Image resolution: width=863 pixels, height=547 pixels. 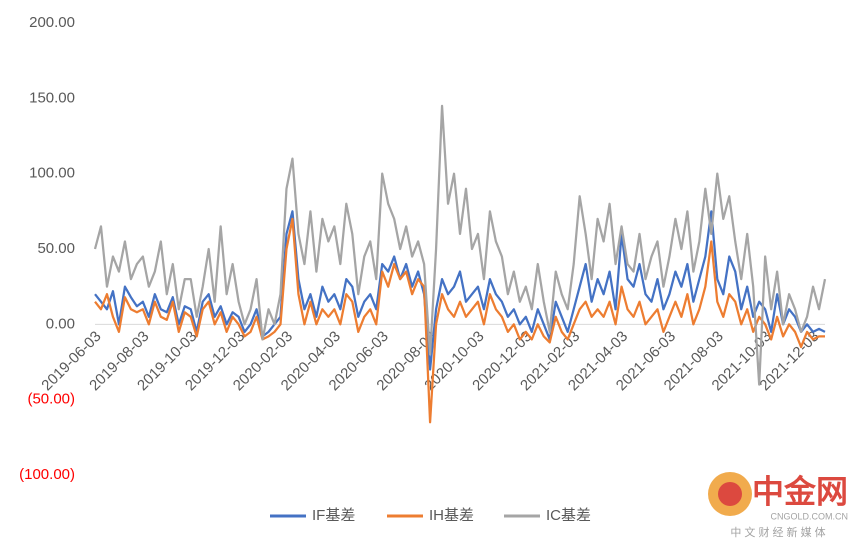 What do you see at coordinates (777, 532) in the screenshot?
I see `watermark-tagline: 中 文 财 经 新 媒 体` at bounding box center [777, 532].